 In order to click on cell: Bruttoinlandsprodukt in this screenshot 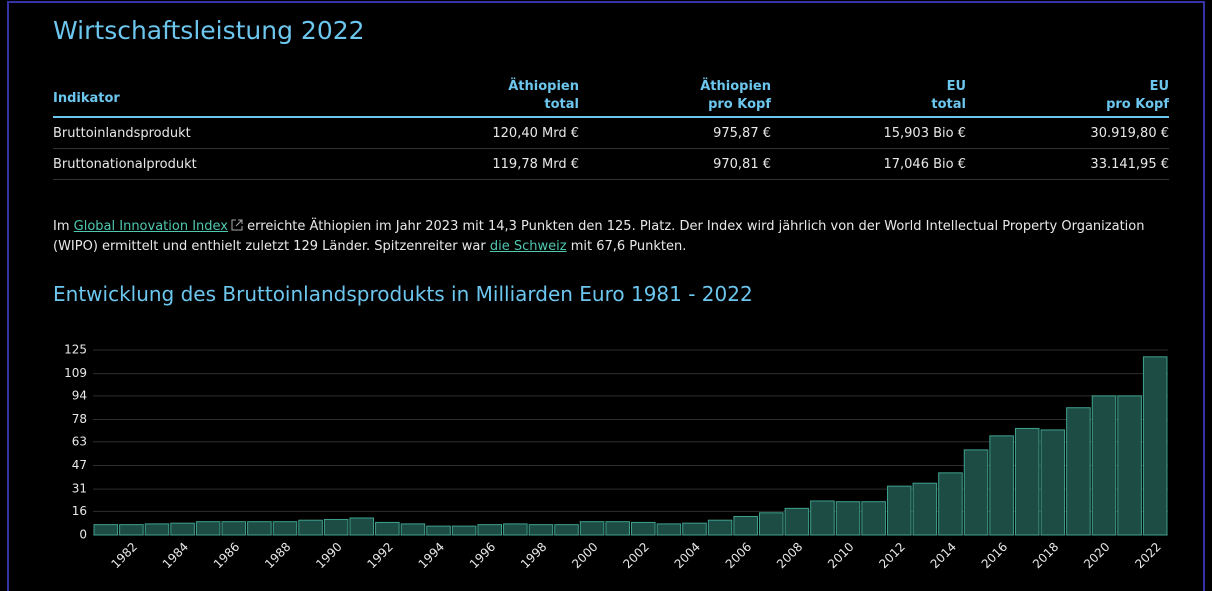, I will do `click(153, 133)`.